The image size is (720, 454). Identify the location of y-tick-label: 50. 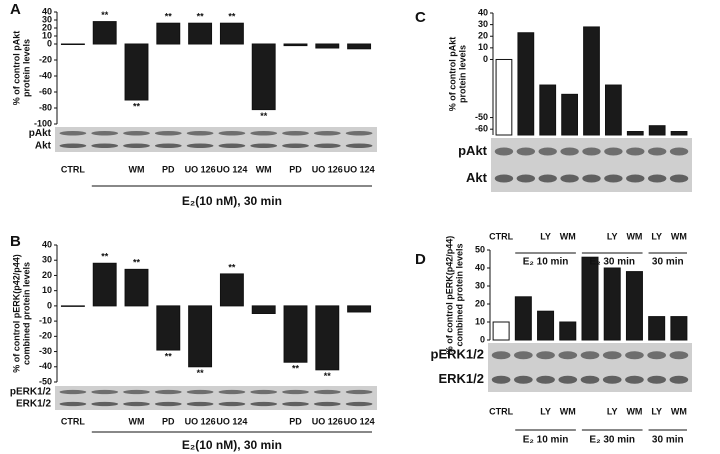
(480, 249).